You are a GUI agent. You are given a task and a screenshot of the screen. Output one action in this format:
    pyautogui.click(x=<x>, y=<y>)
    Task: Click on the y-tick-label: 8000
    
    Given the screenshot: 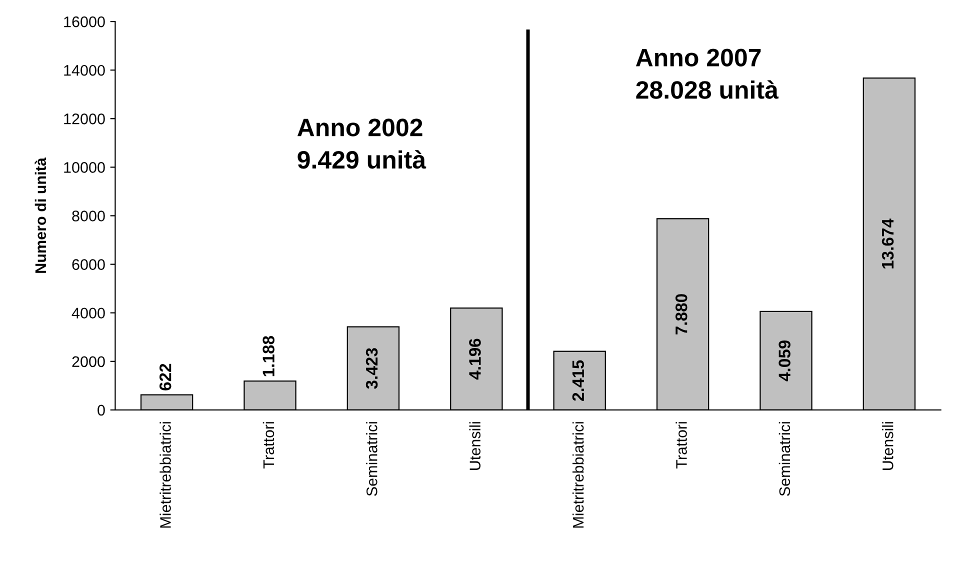 What is the action you would take?
    pyautogui.click(x=88, y=216)
    